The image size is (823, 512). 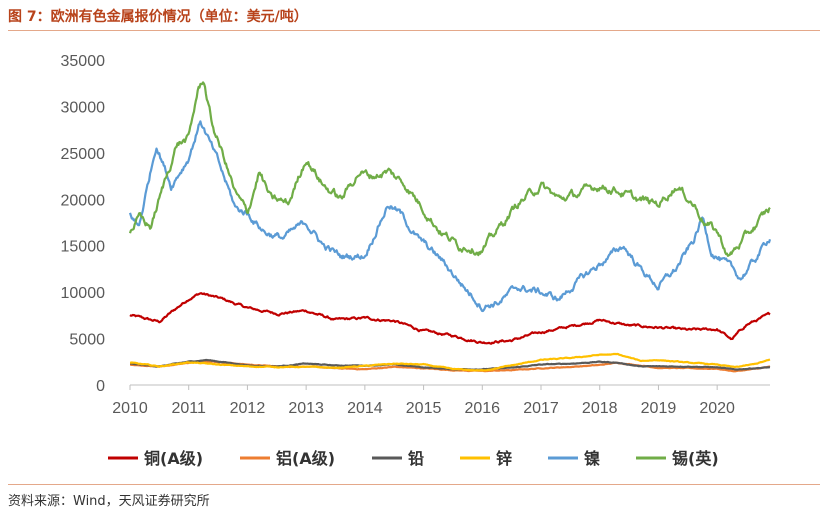 I want to click on y-tick-label: 25000, so click(x=83, y=154).